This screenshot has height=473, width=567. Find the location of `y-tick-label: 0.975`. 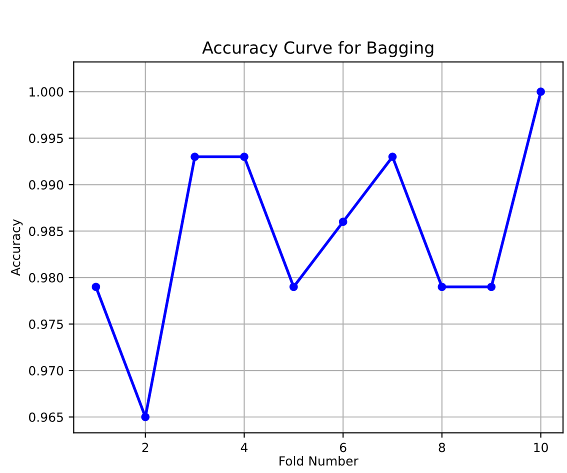

y-tick-label: 0.975 is located at coordinates (46, 324).